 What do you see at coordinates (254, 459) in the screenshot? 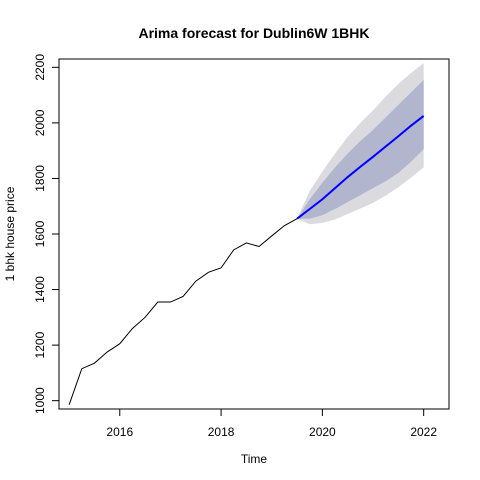
I see `x-axis-label: Time` at bounding box center [254, 459].